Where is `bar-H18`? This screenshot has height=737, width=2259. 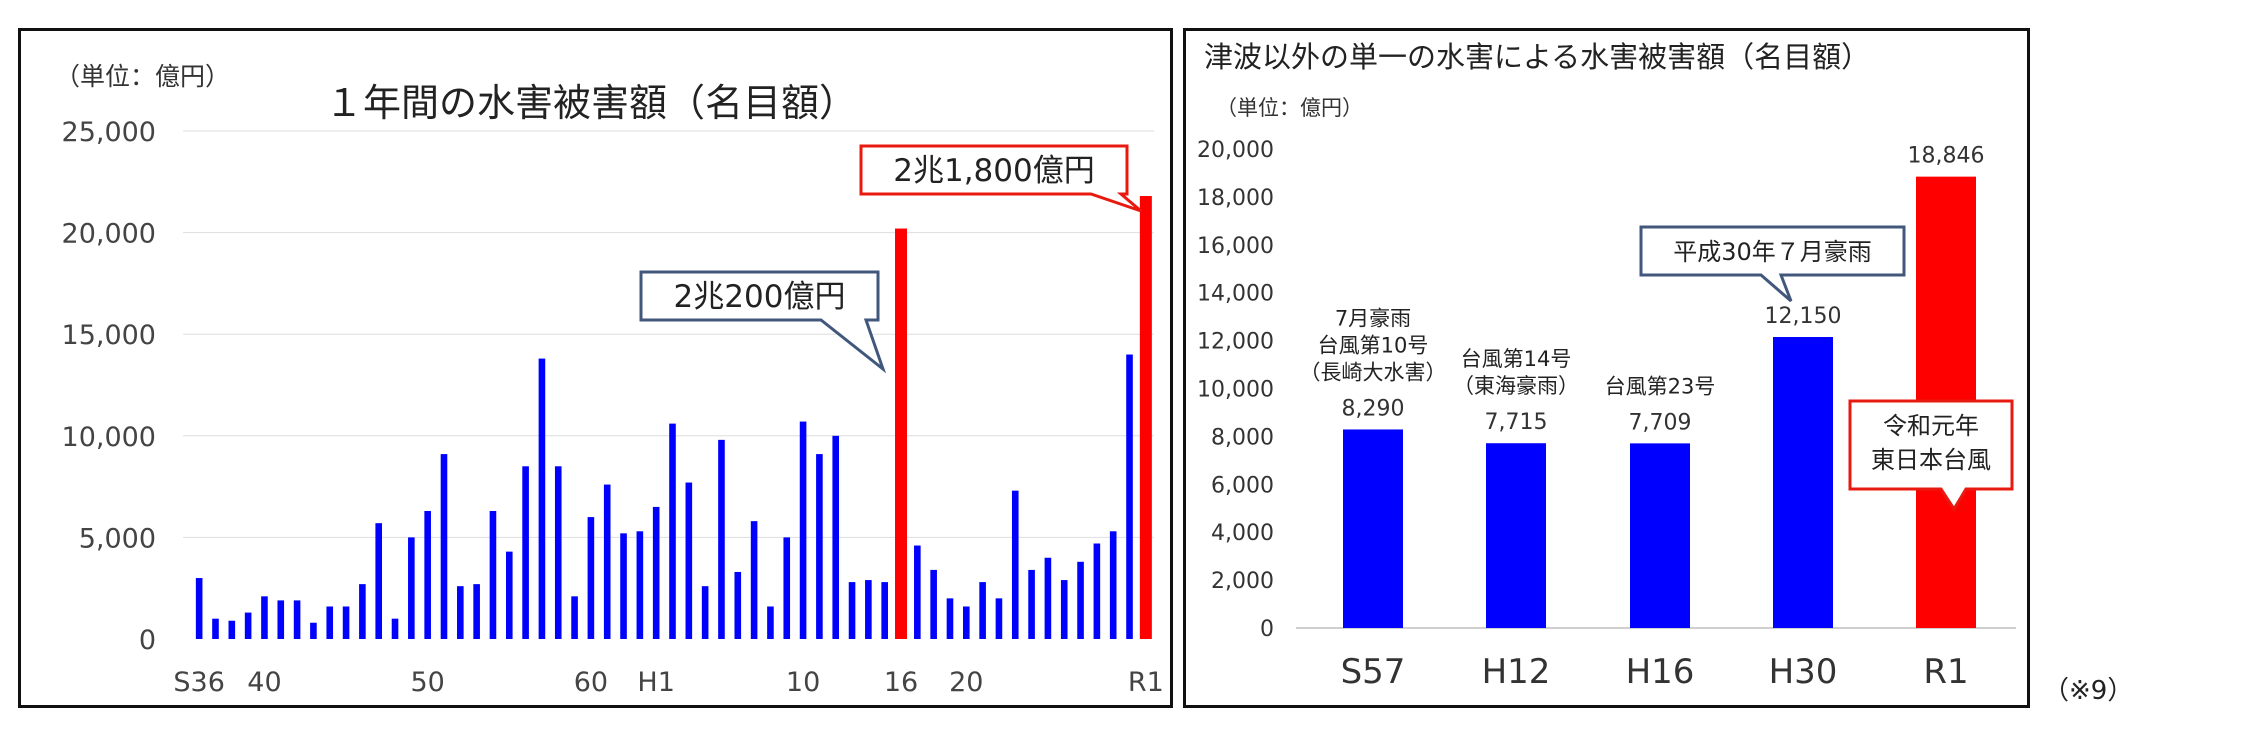
bar-H18 is located at coordinates (933, 604).